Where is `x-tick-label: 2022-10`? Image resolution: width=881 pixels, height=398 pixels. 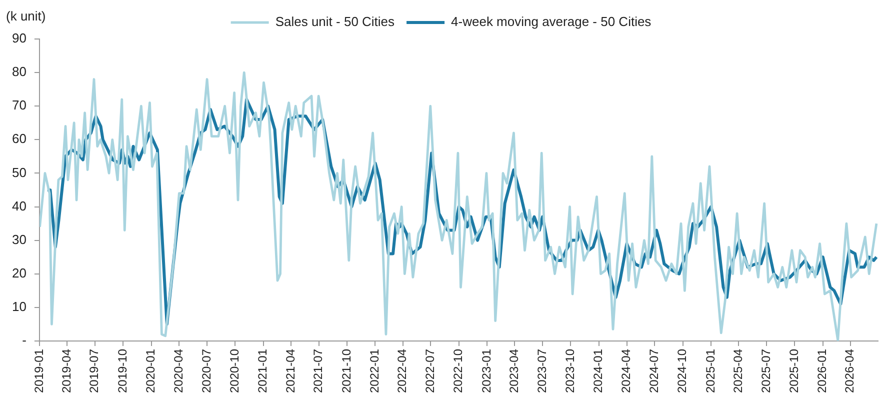 x-tick-label: 2022-10 is located at coordinates (458, 371).